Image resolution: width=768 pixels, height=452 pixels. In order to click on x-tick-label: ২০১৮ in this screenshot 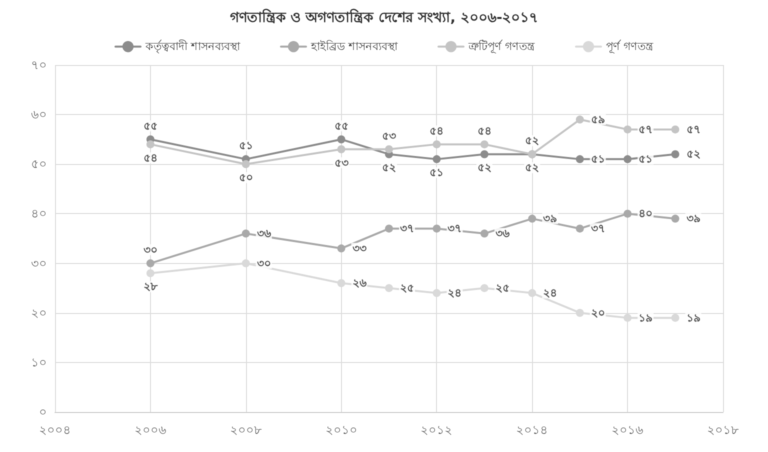, I will do `click(723, 430)`.